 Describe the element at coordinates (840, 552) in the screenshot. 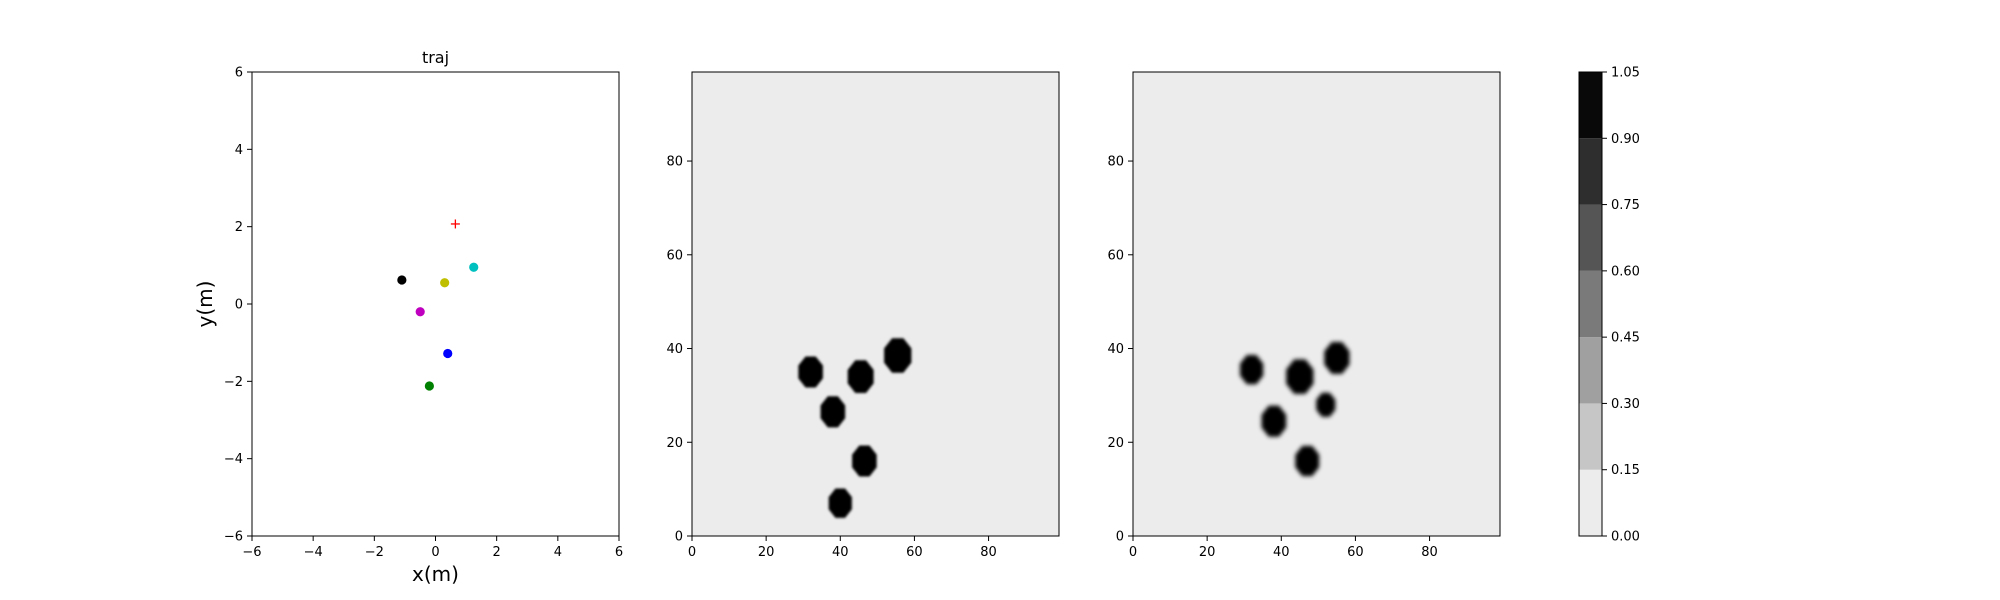

I see `heatmap-1-x-tick-label: 40` at that location.